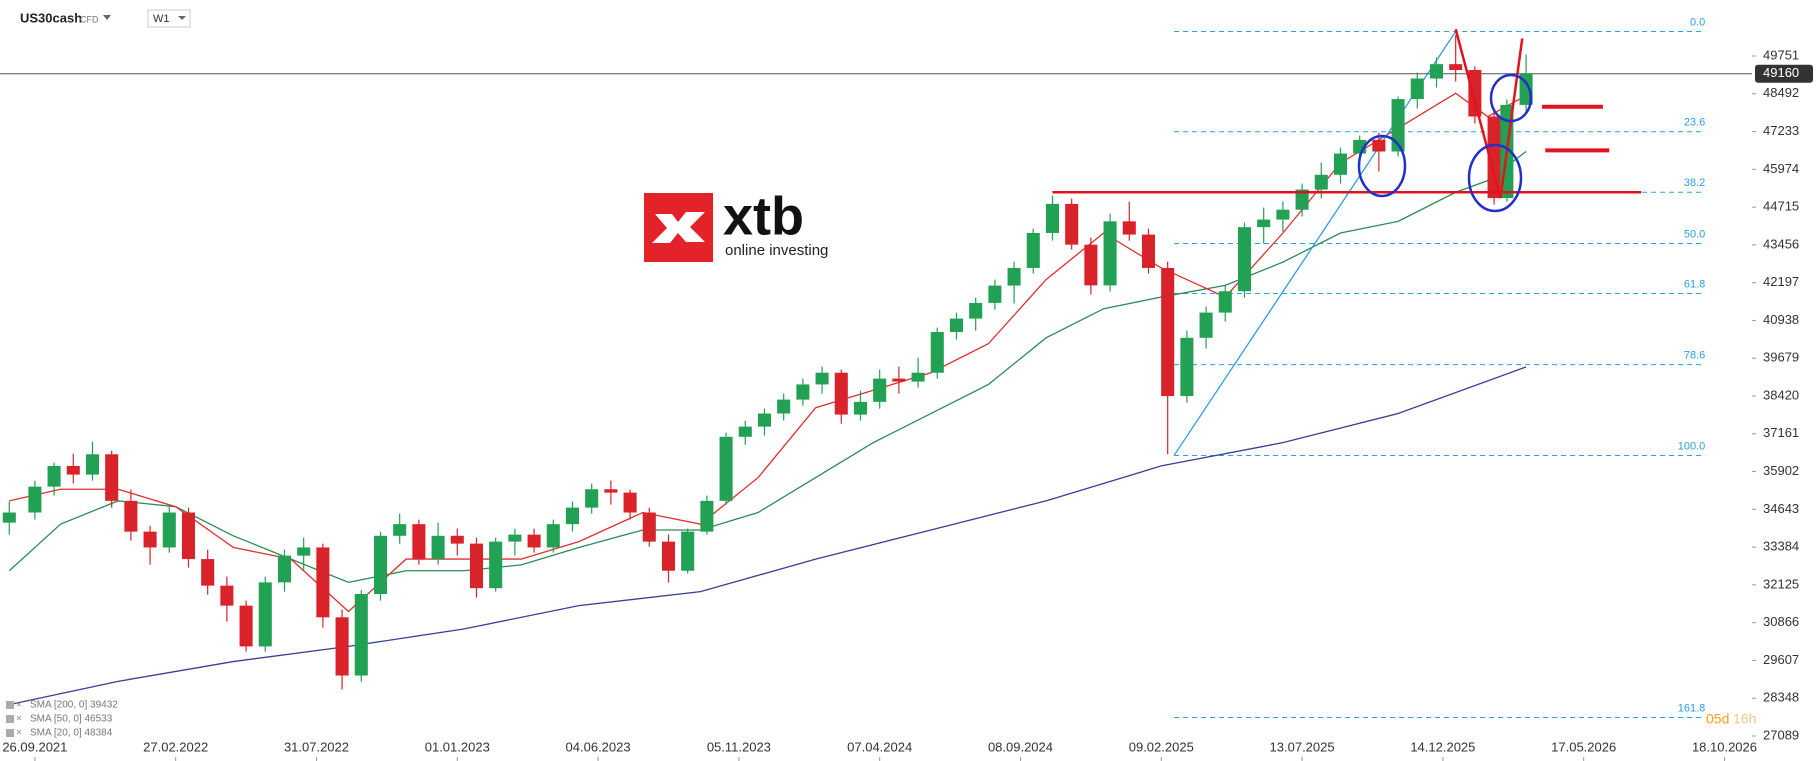  Describe the element at coordinates (1781, 319) in the screenshot. I see `y-tick-label: 40938` at that location.